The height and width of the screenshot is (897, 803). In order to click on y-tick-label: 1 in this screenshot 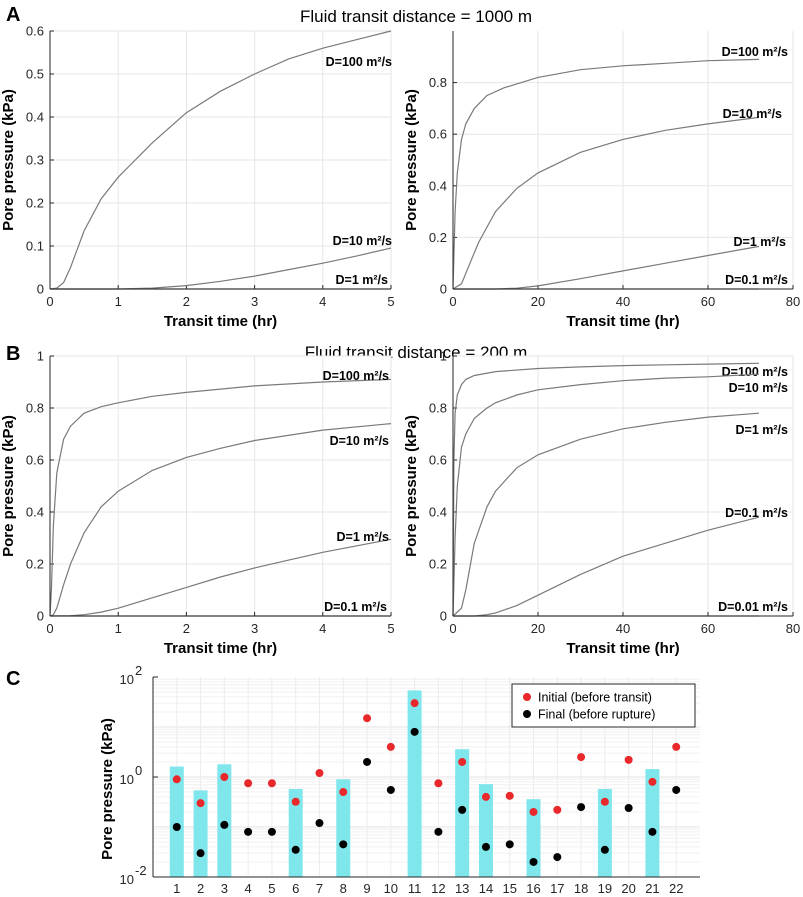, I will do `click(443, 356)`.